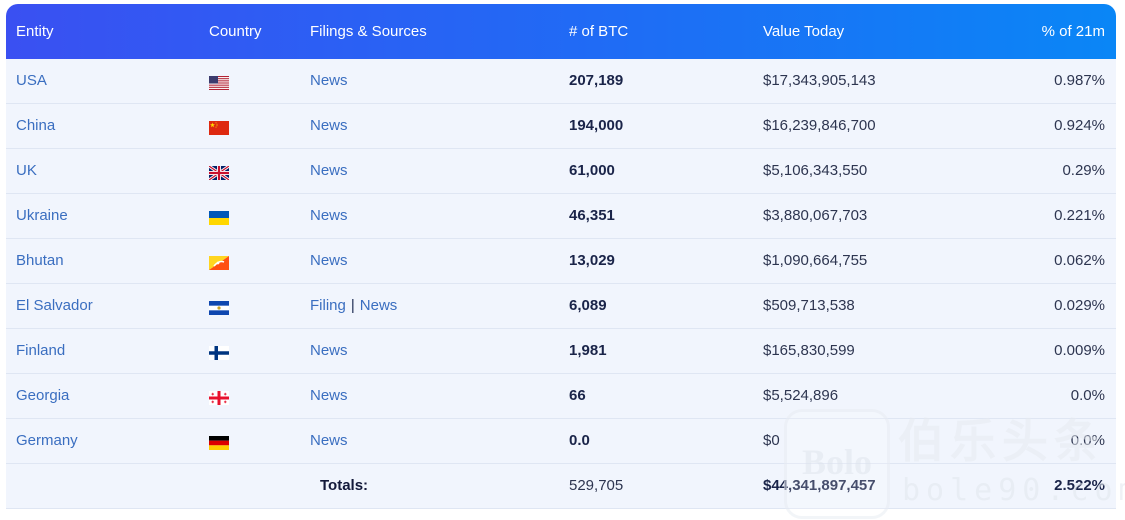  I want to click on table-row: UK News 61,000 $5,106,343,550 0.29%, so click(561, 171).